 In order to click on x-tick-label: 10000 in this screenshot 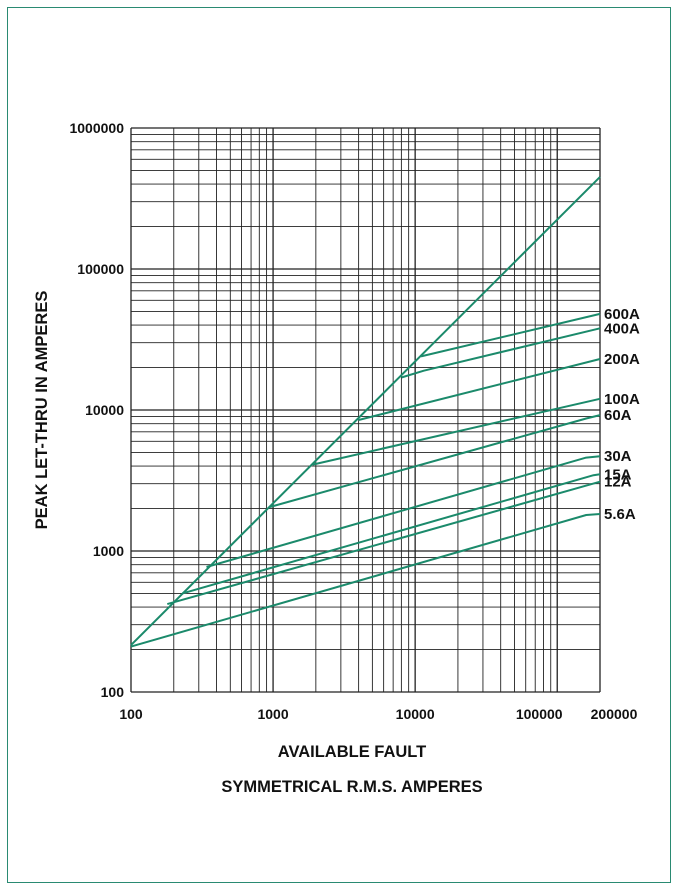, I will do `click(415, 714)`.